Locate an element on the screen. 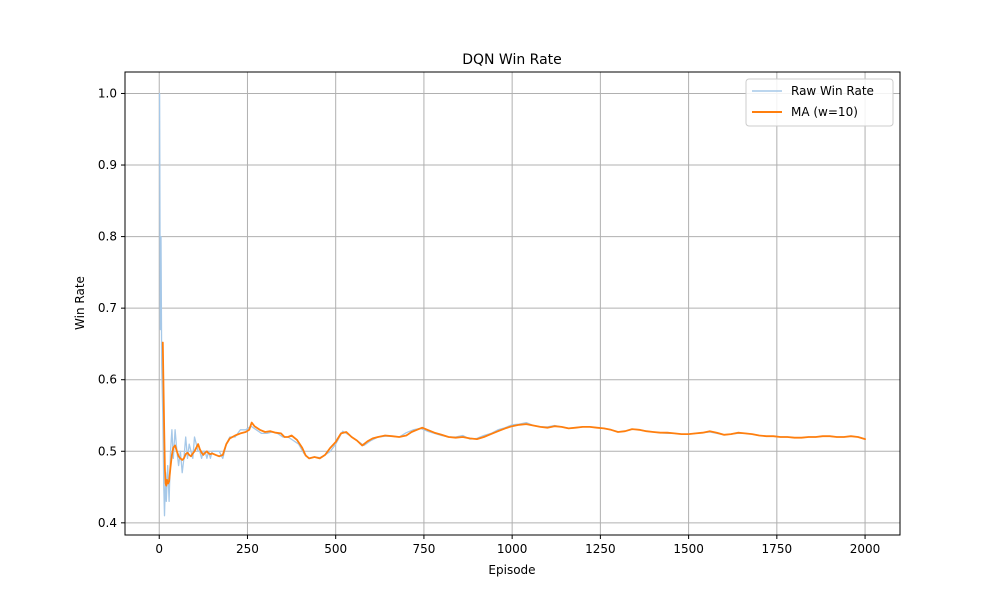 The height and width of the screenshot is (604, 1000). y-axis-label: Win Rate is located at coordinates (80, 303).